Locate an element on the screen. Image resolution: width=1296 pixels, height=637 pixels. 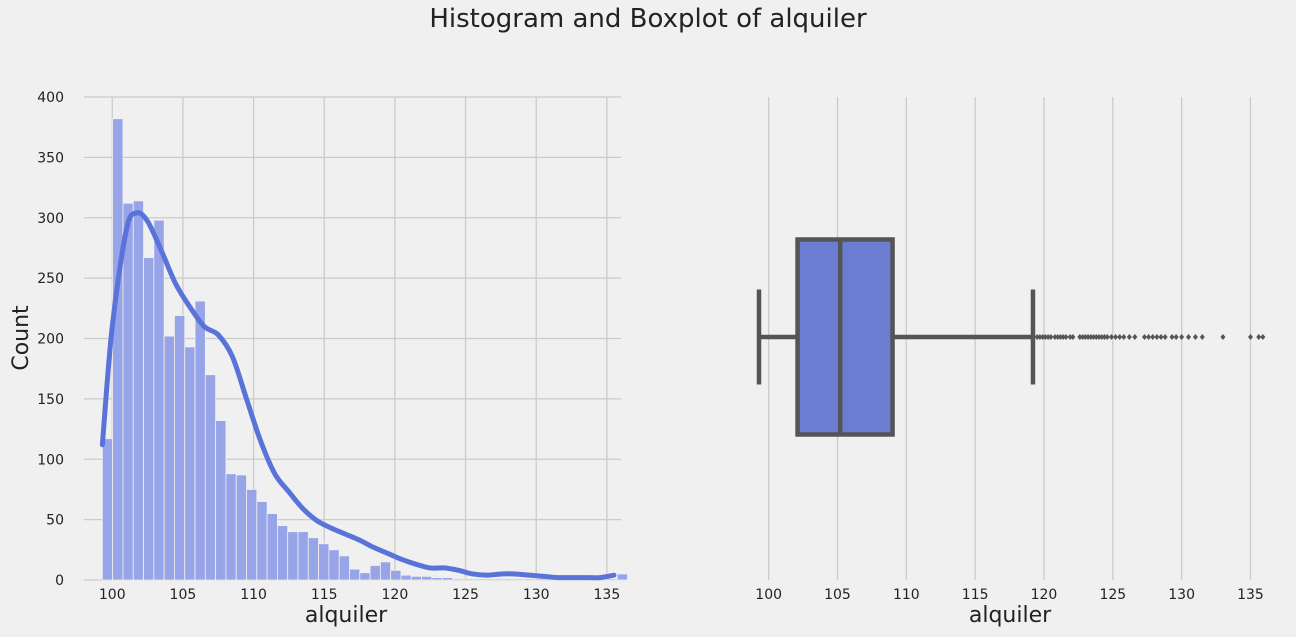
histogram-y-tick-label: 300 is located at coordinates (50, 219).